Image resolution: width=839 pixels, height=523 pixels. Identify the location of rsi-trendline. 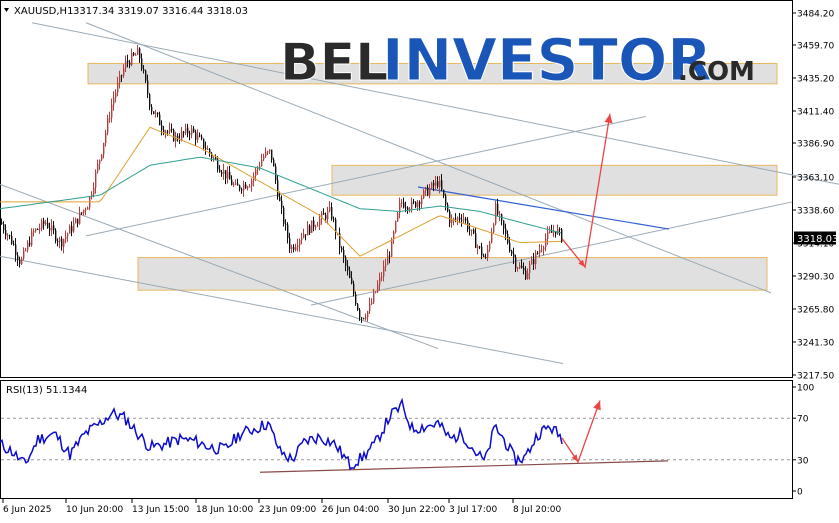
(464, 466).